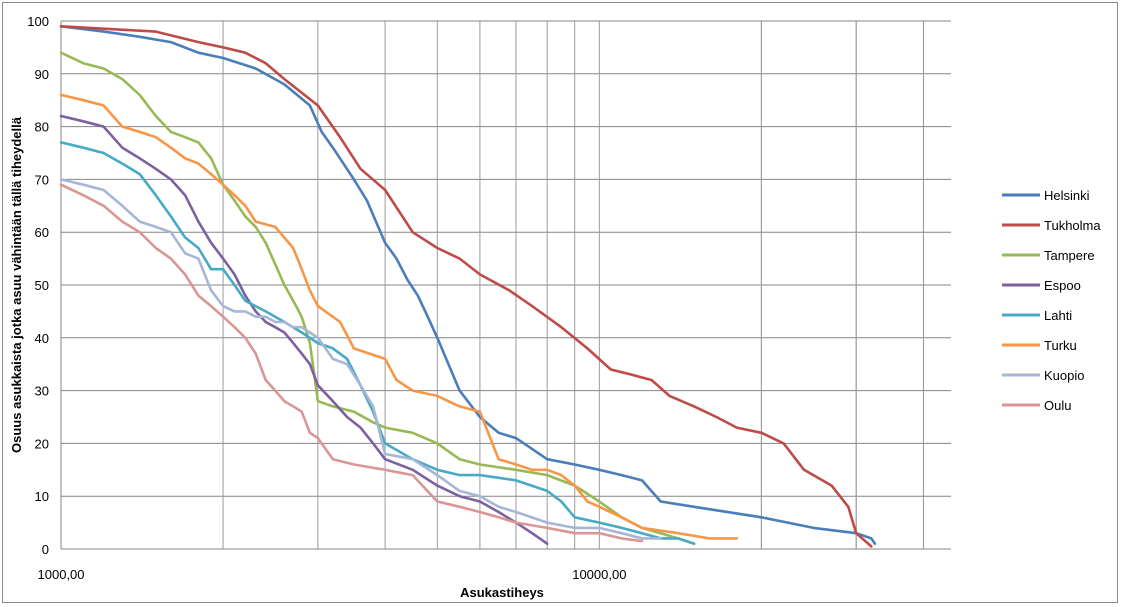  I want to click on x-axis-title: Asukastiheys, so click(502, 592).